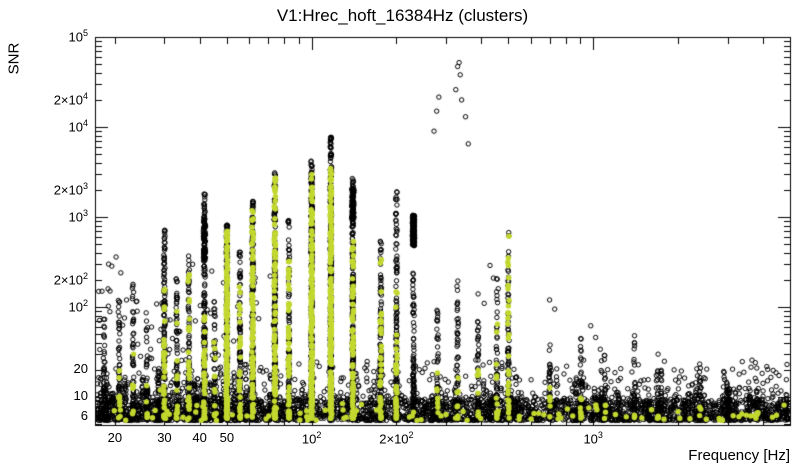 The width and height of the screenshot is (805, 472). Describe the element at coordinates (115, 437) in the screenshot. I see `x-tick-label: 20` at that location.